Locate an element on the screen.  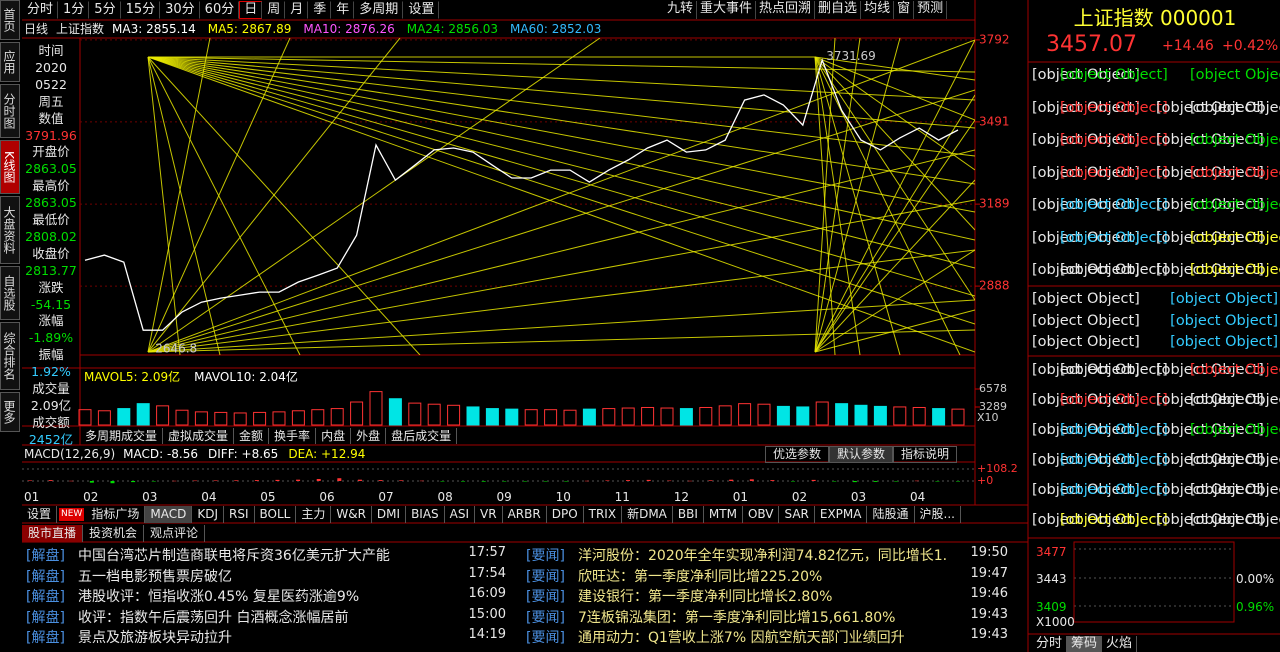
volume-tab: 换手率 is located at coordinates (293, 436).